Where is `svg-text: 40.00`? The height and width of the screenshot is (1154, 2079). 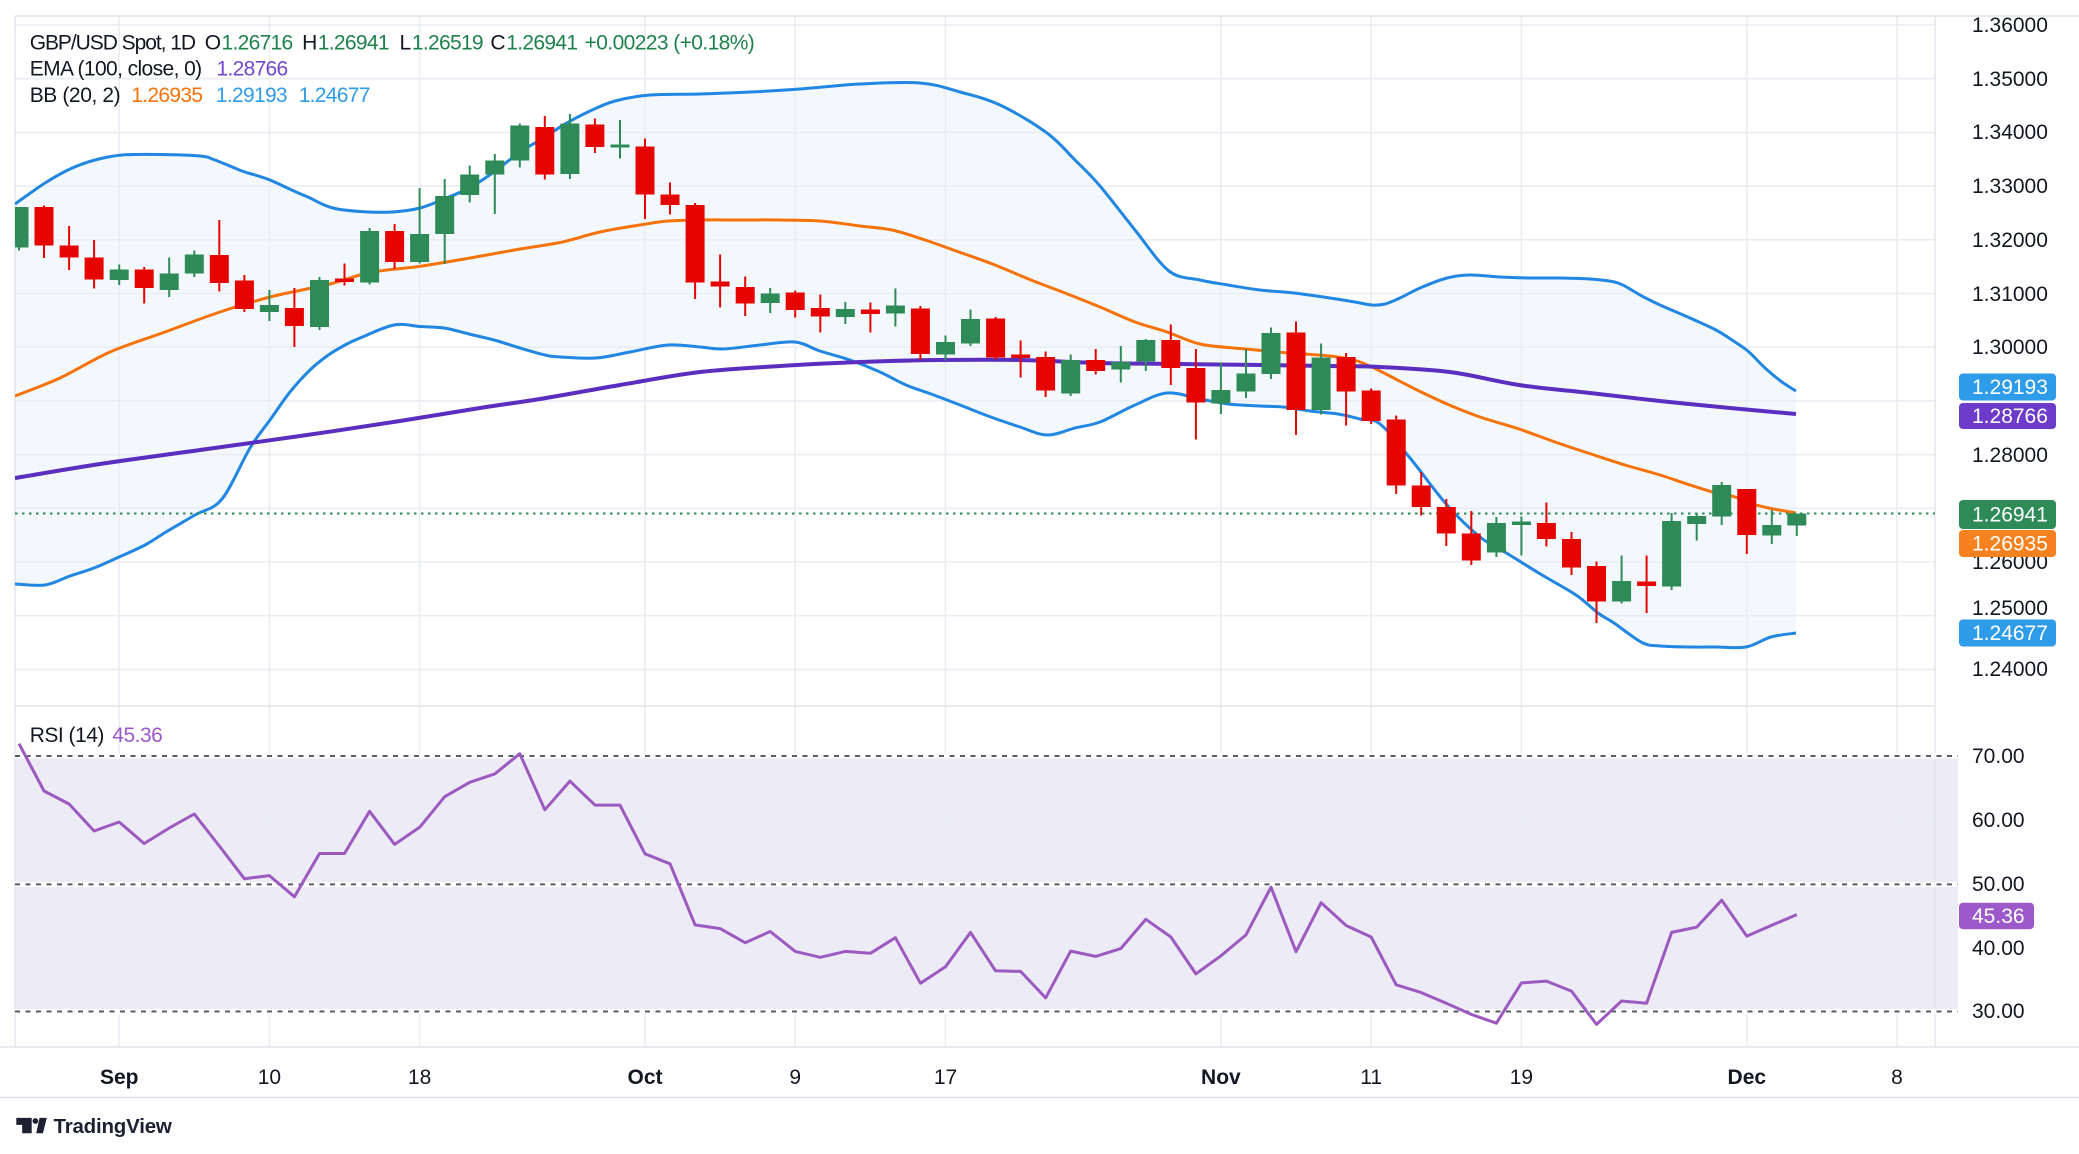 svg-text: 40.00 is located at coordinates (1998, 948).